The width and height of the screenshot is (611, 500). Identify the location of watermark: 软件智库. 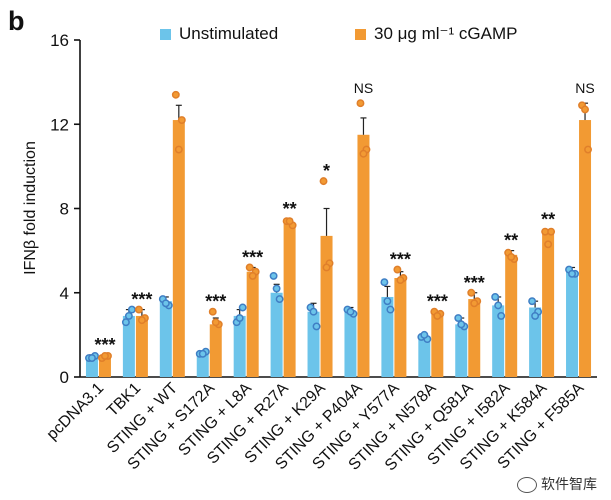
(557, 484).